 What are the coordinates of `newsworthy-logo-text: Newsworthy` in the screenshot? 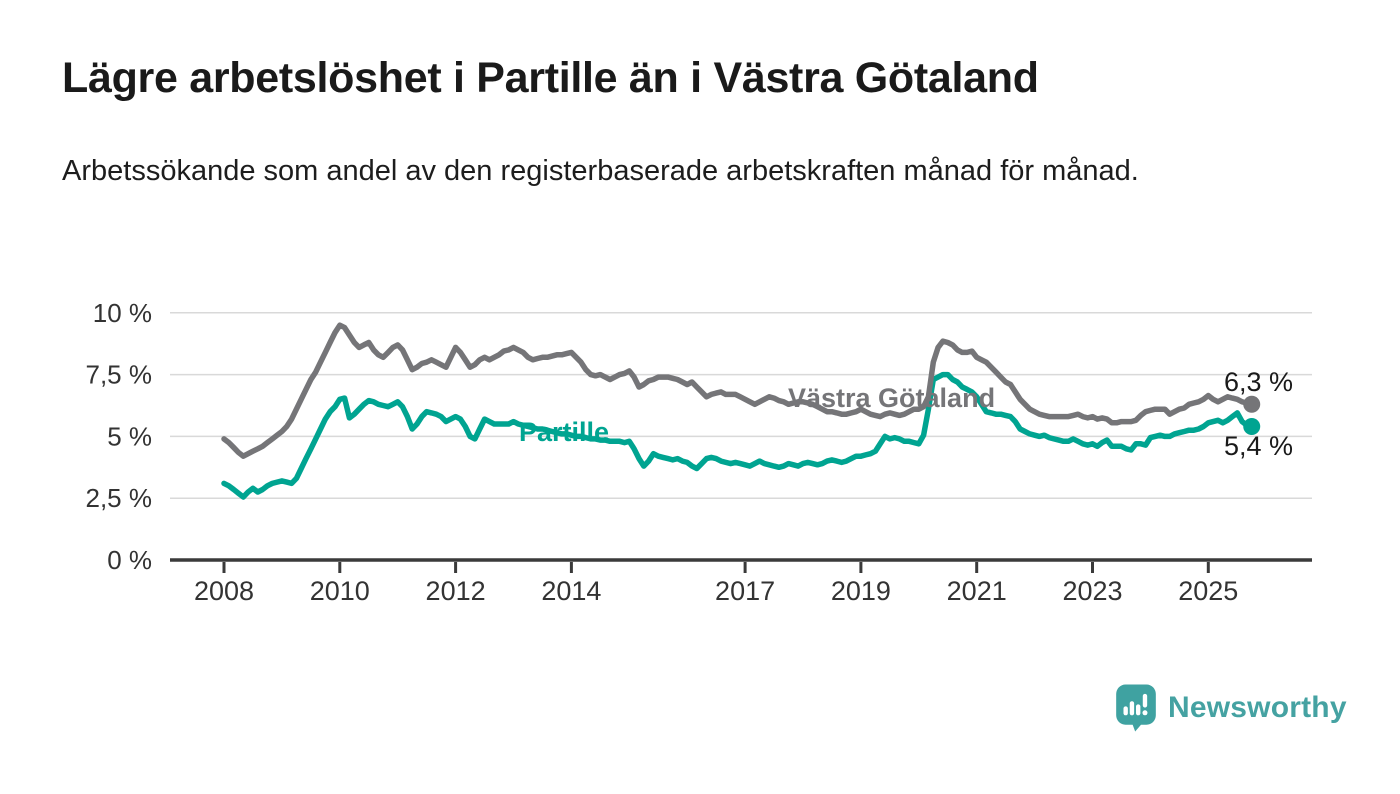 It's located at (1257, 707).